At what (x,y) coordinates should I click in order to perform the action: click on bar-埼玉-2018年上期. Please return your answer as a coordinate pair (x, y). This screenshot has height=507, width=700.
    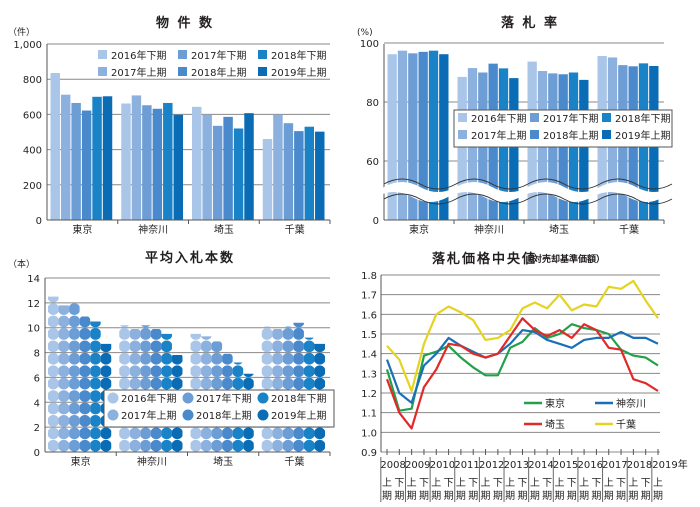
    Looking at the image, I should click on (228, 168).